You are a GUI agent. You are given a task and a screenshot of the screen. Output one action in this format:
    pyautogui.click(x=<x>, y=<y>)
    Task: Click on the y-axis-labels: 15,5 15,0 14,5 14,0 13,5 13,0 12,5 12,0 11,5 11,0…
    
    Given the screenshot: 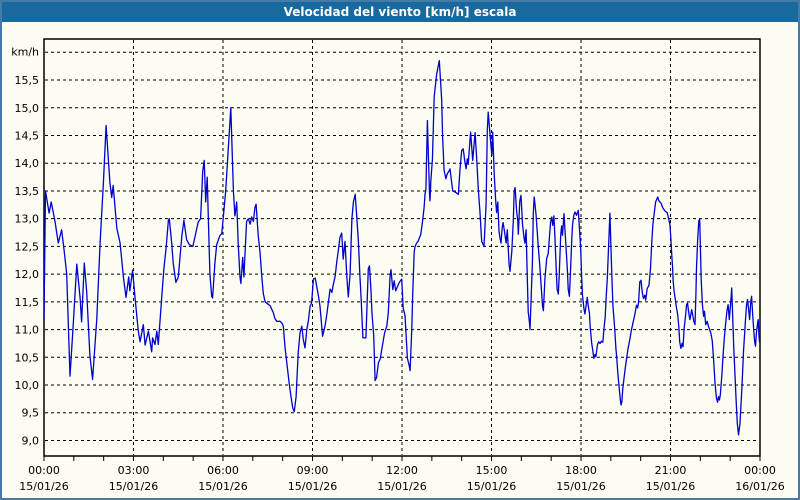 What is the action you would take?
    pyautogui.click(x=27, y=260)
    